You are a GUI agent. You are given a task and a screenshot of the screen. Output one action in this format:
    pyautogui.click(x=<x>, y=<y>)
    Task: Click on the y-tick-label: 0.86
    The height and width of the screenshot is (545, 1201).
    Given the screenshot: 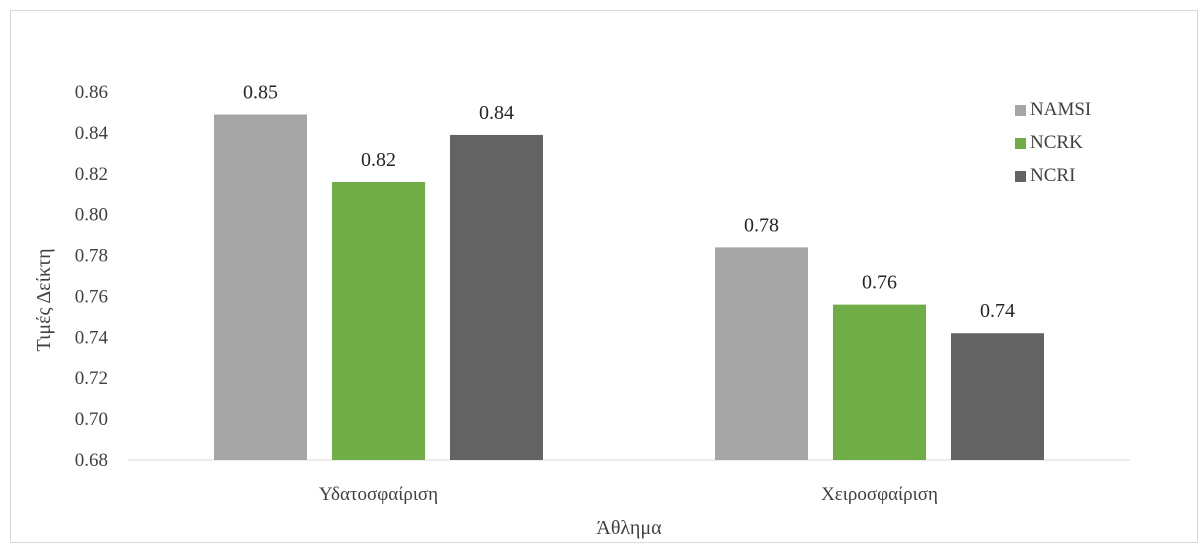 What is the action you would take?
    pyautogui.click(x=91, y=92)
    